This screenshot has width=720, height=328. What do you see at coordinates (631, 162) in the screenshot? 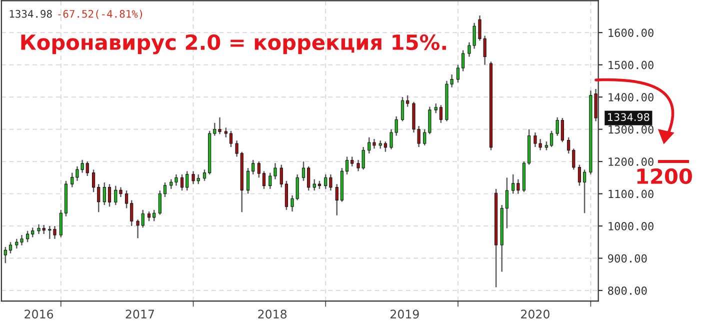
I see `y-tick-label: 1200.00` at bounding box center [631, 162].